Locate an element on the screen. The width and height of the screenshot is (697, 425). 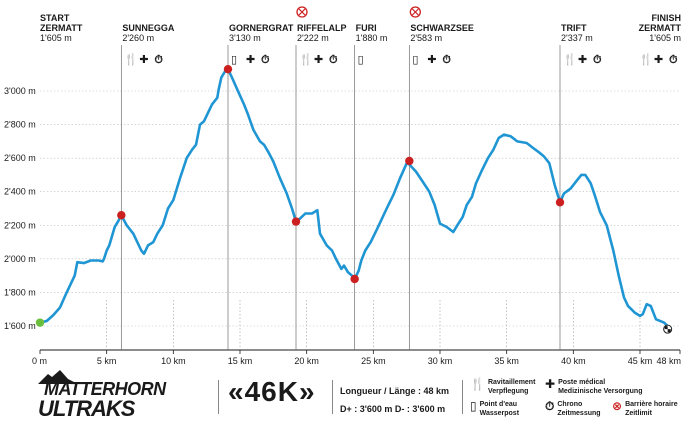
start-dot is located at coordinates (40, 322).